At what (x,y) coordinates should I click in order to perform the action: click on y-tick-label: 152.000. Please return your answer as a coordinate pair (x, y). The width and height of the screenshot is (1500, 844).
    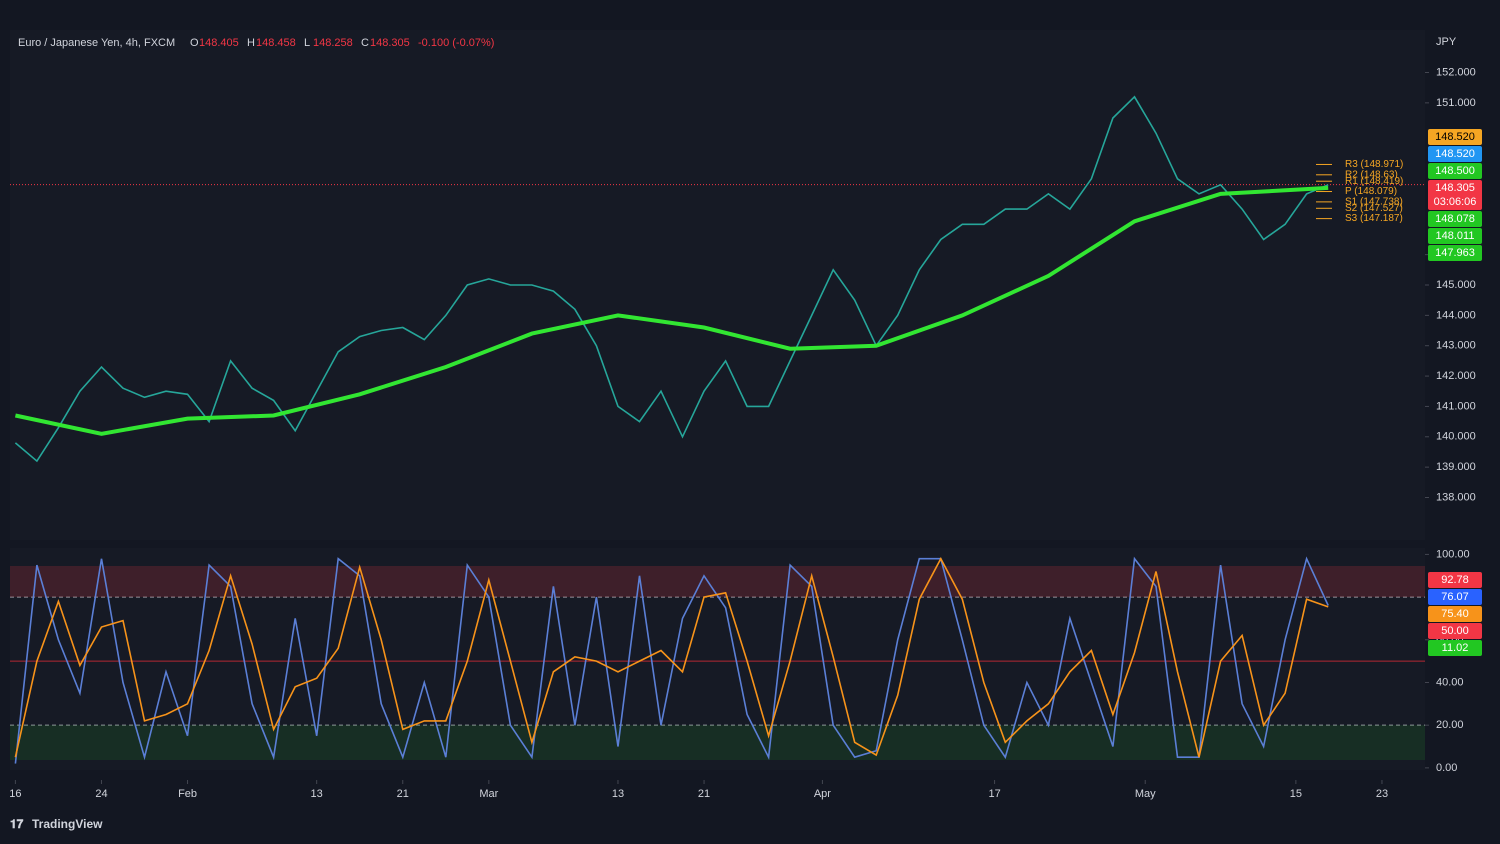
    Looking at the image, I should click on (1456, 72).